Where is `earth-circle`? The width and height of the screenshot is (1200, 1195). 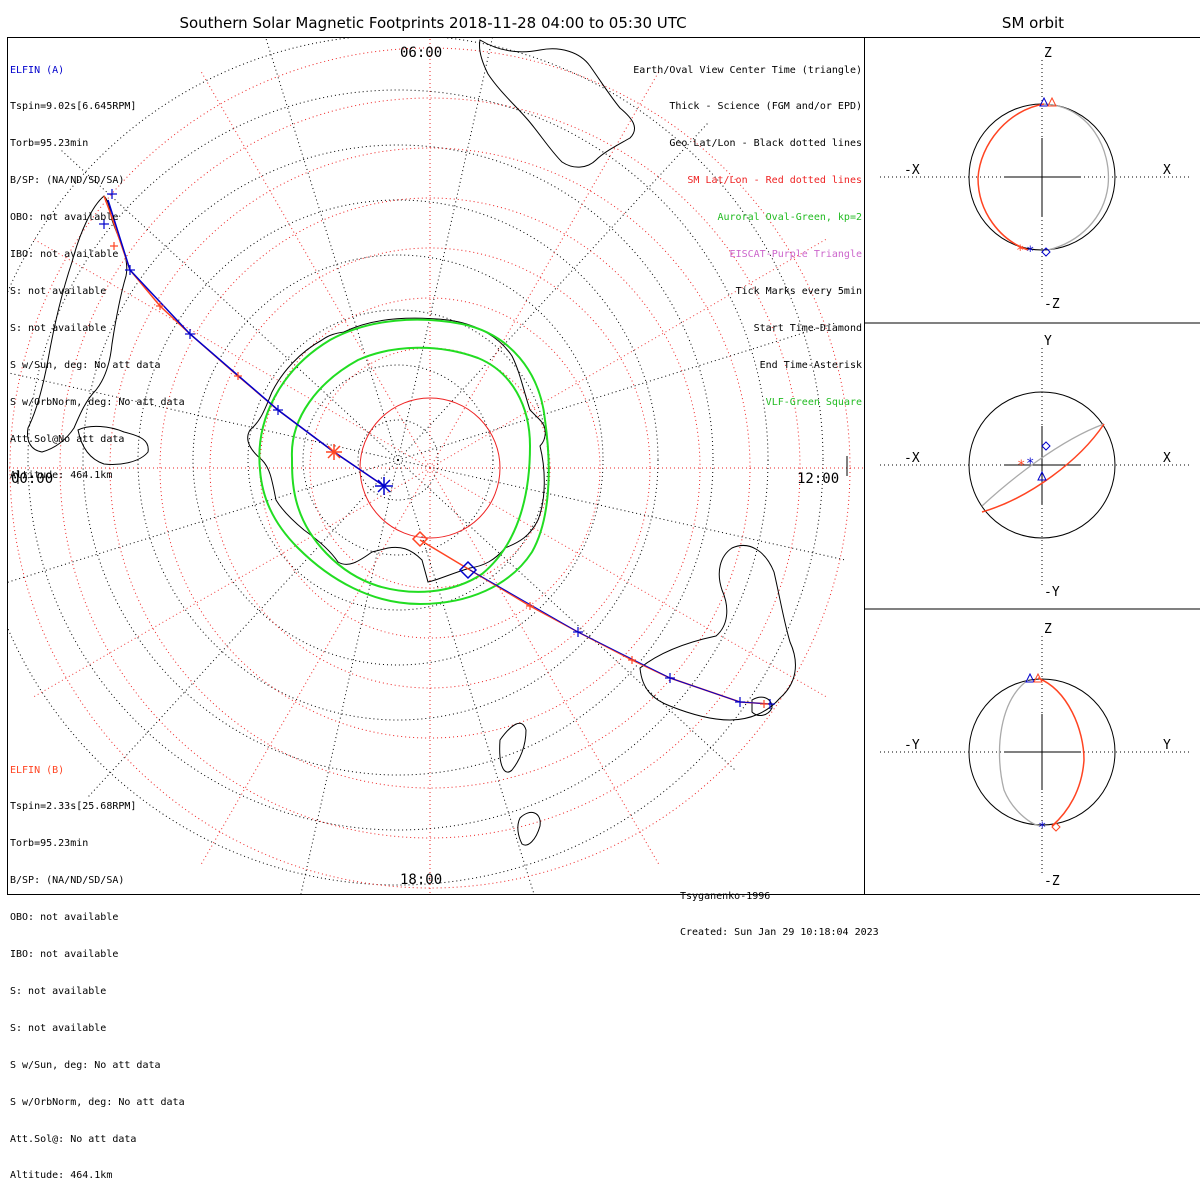 earth-circle is located at coordinates (1042, 465).